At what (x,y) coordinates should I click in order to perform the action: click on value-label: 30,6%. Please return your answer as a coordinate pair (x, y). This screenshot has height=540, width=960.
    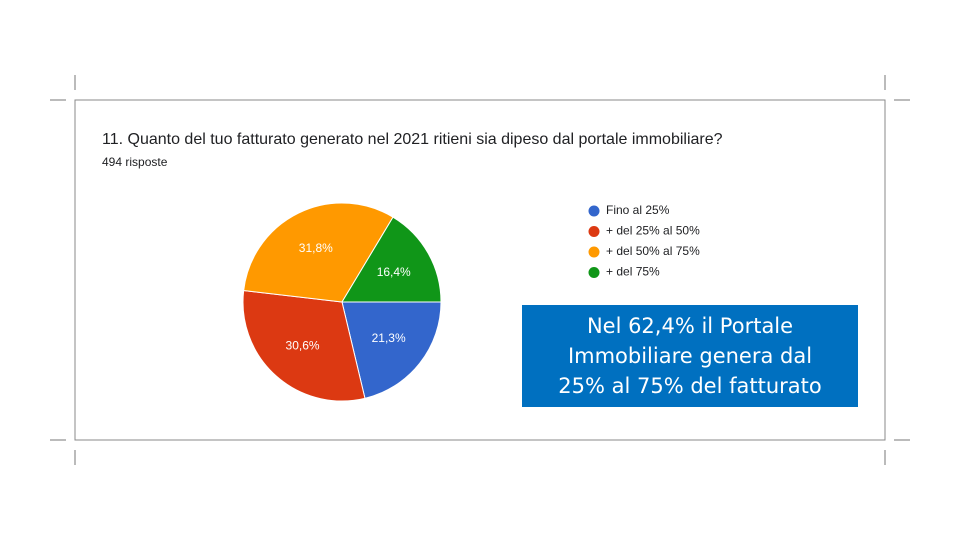
    Looking at the image, I should click on (303, 346).